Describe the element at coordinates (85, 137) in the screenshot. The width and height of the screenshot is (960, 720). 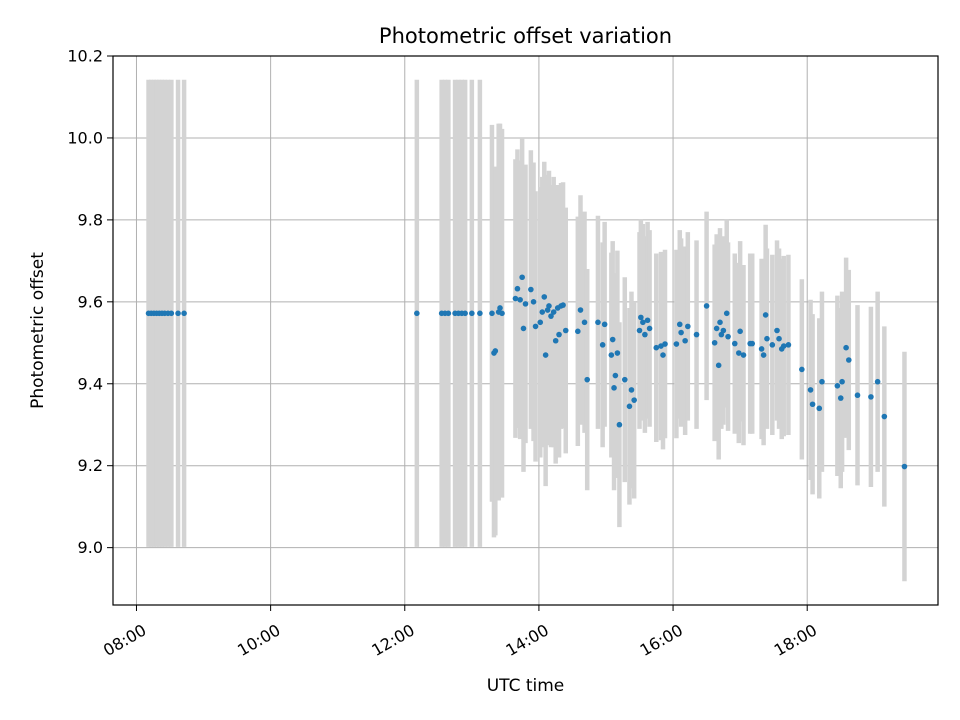
I see `y-tick-label: 10.0` at that location.